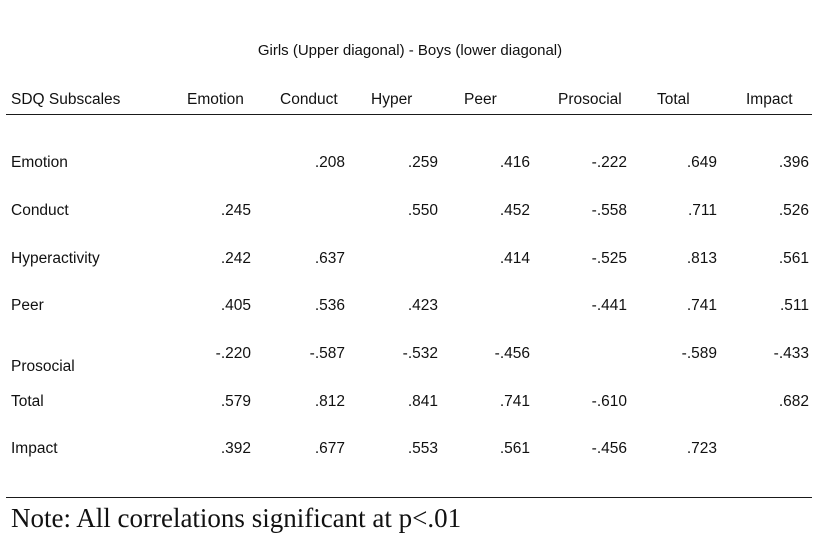  Describe the element at coordinates (609, 210) in the screenshot. I see `table-cell: -.558` at that location.